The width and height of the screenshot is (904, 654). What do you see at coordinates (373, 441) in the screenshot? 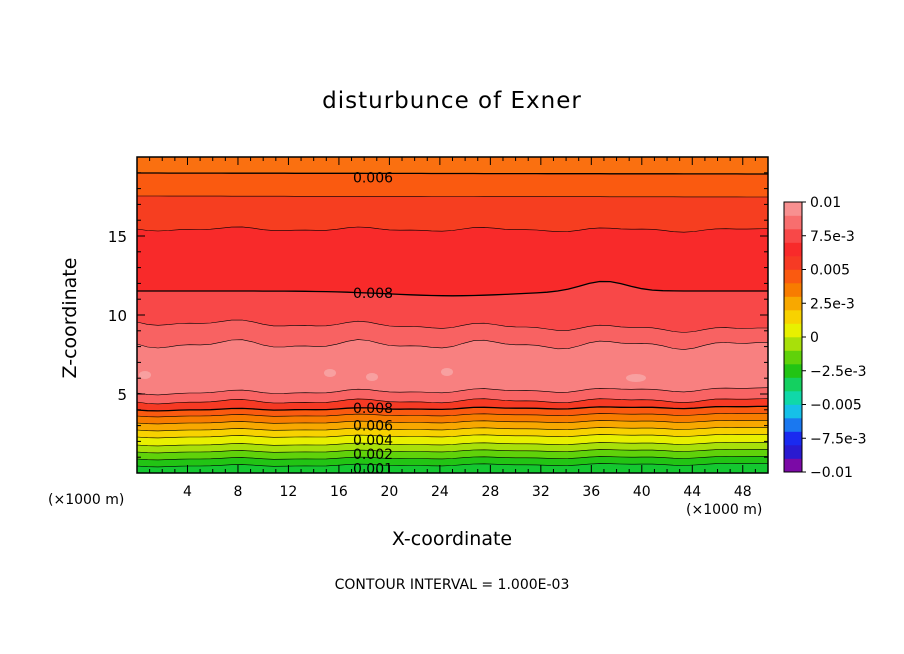
I see `contour-label: 0.004` at bounding box center [373, 441].